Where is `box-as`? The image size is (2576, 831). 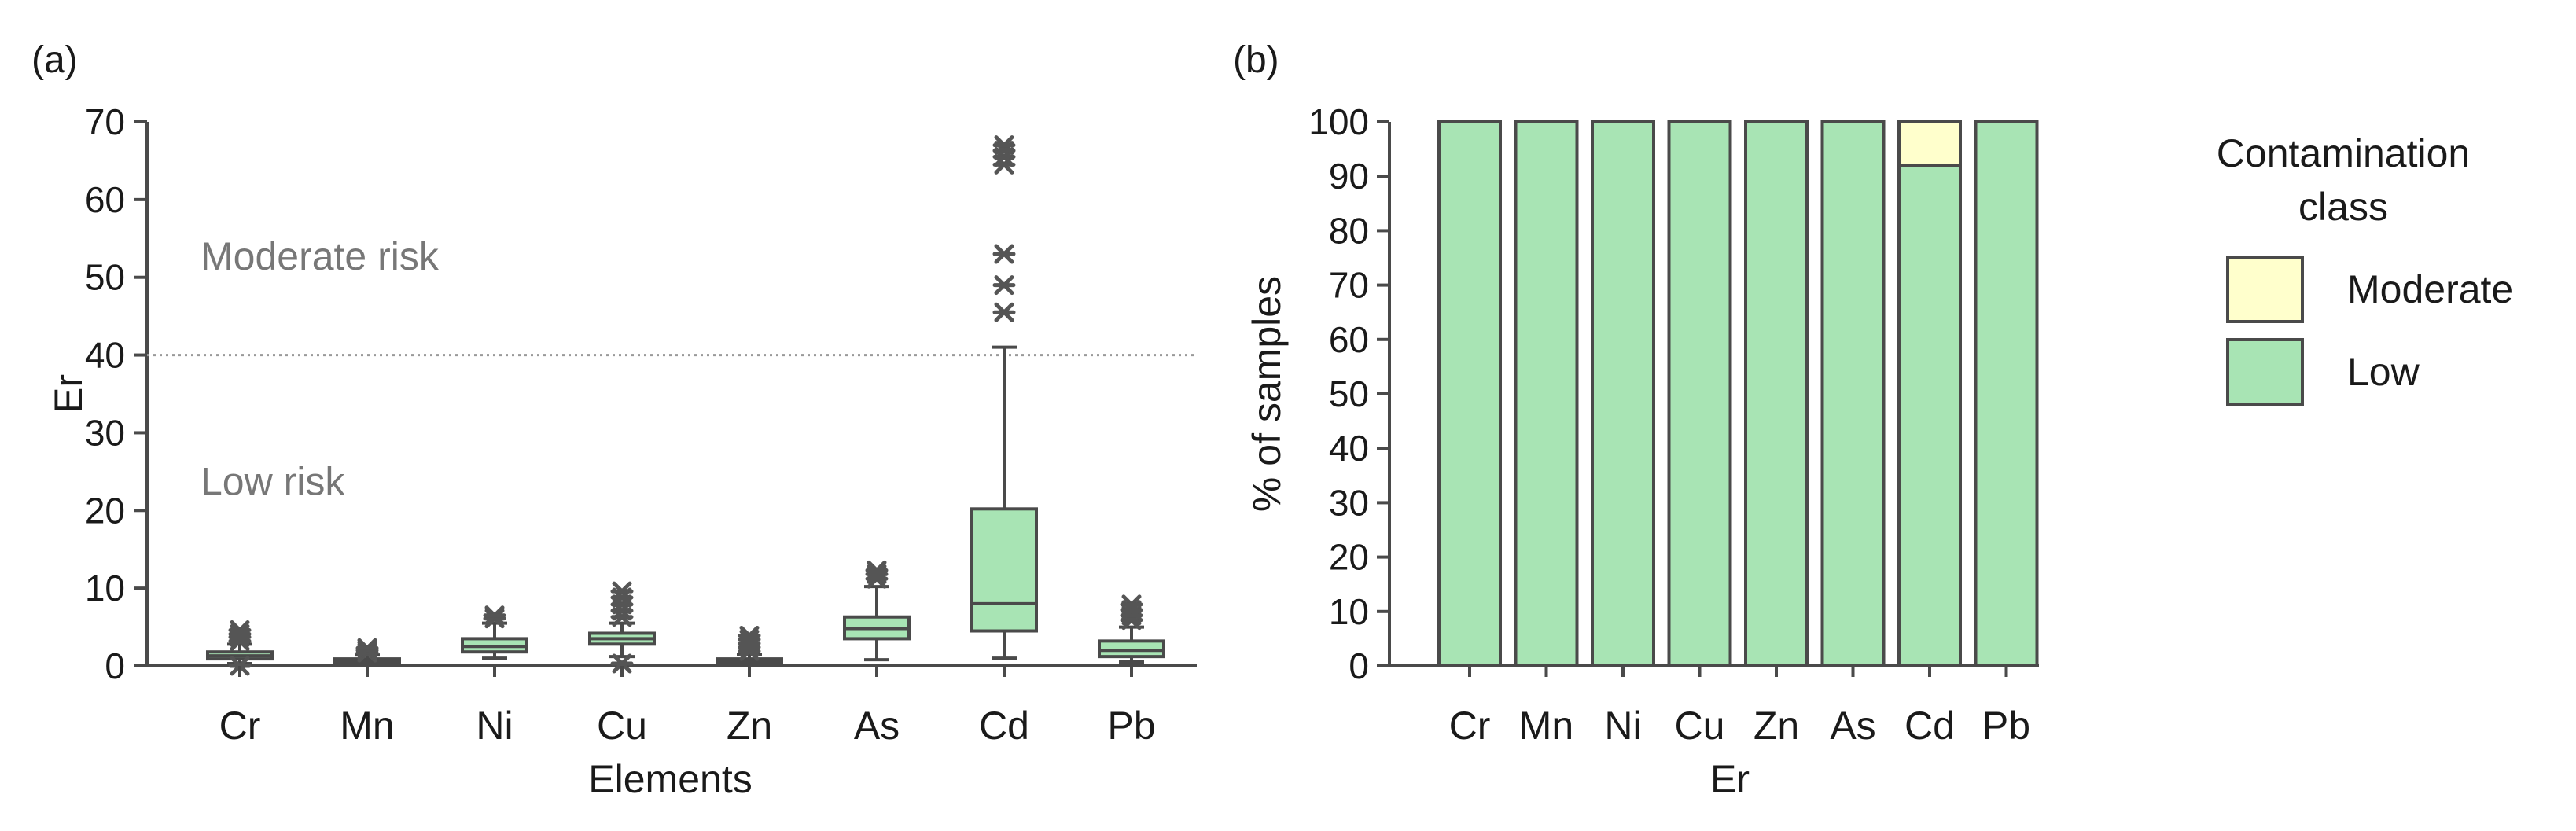
box-as is located at coordinates (877, 611).